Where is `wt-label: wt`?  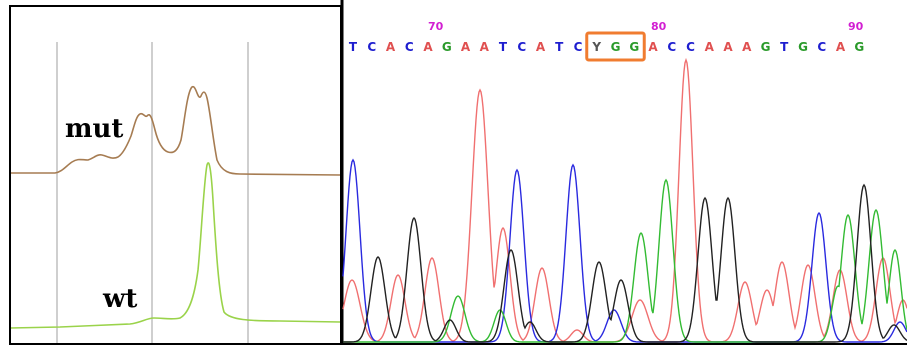
wt-label: wt is located at coordinates (119, 299).